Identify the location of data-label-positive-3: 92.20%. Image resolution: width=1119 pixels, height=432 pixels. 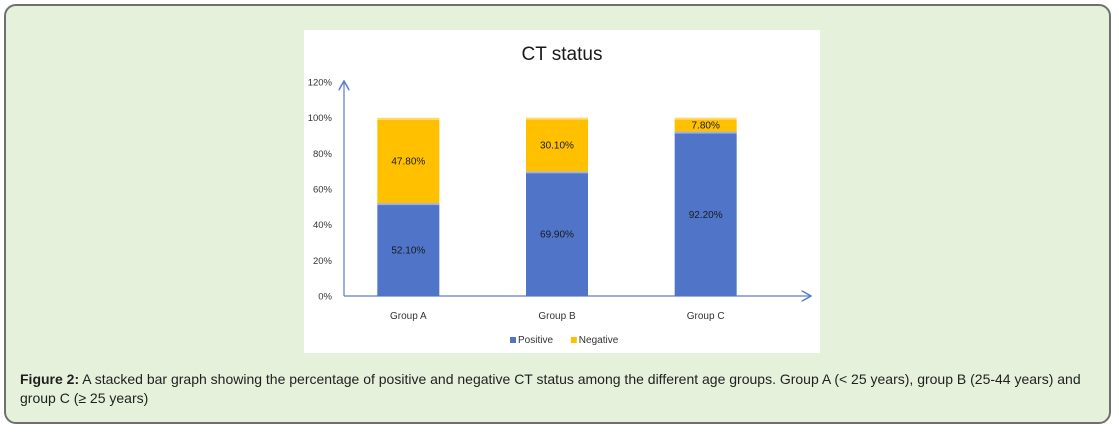
(706, 215).